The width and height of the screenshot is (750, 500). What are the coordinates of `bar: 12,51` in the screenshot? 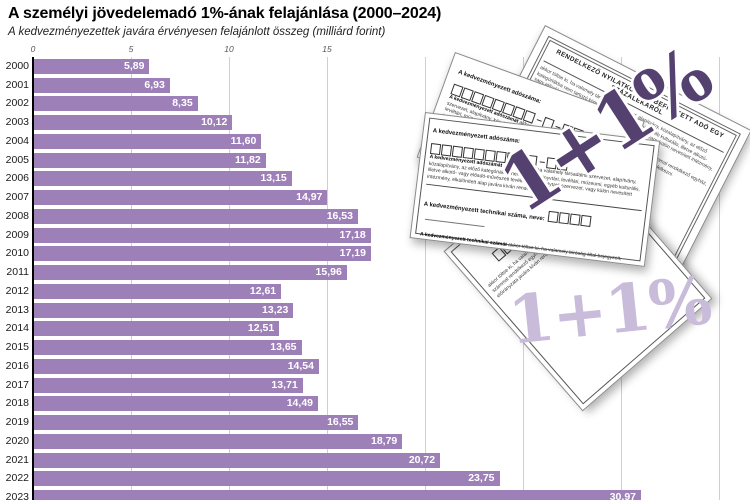 It's located at (157, 329).